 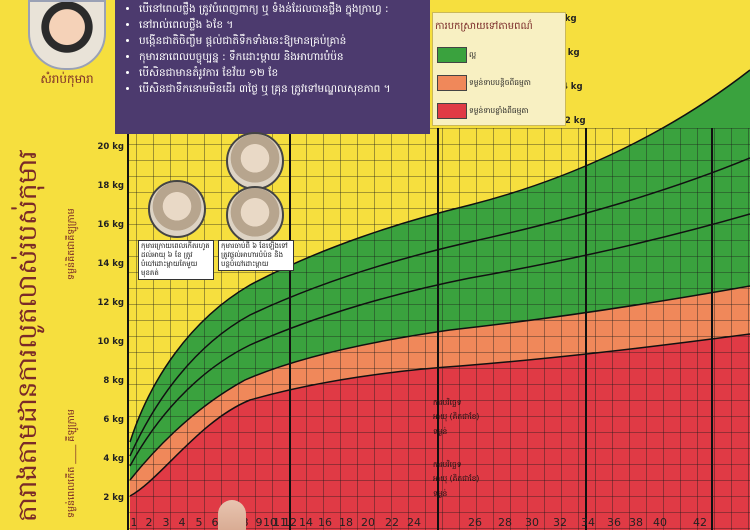 I want to click on finger-overlay, so click(x=232, y=515).